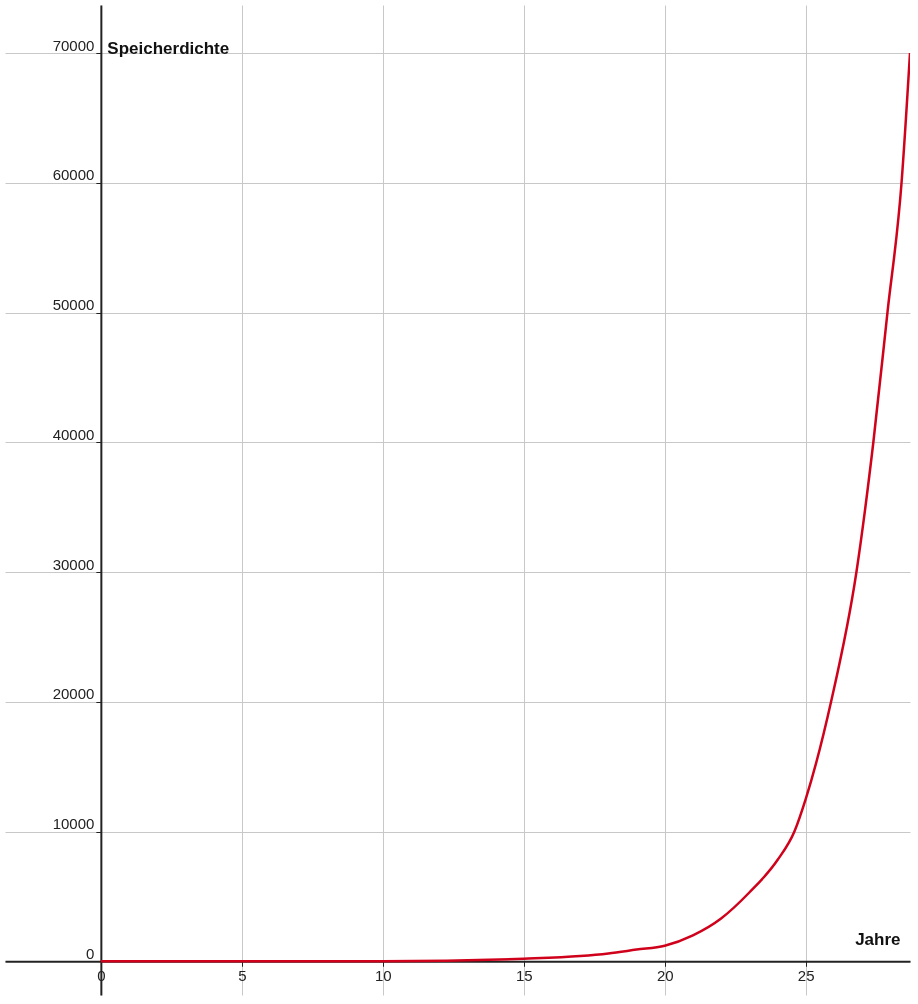 The width and height of the screenshot is (918, 1004). What do you see at coordinates (806, 975) in the screenshot?
I see `x-tick-label: 25` at bounding box center [806, 975].